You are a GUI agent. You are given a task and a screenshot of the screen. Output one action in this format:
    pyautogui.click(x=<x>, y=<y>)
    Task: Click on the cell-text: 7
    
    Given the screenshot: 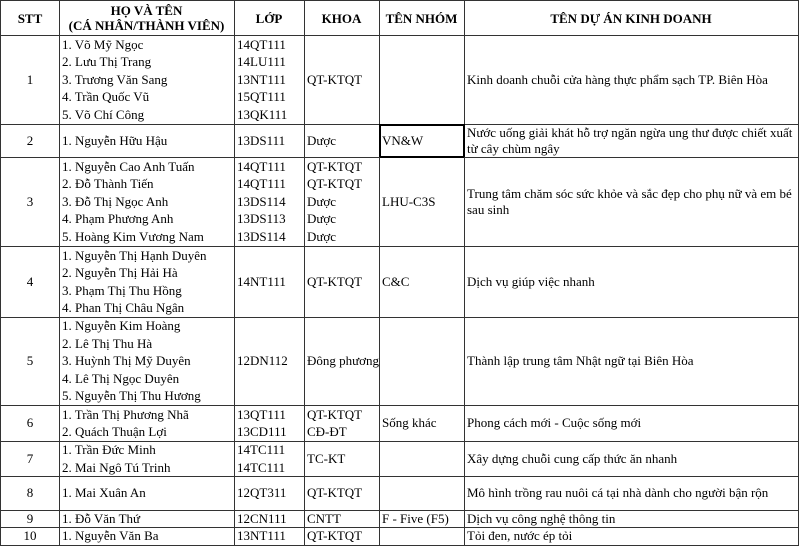 What is the action you would take?
    pyautogui.click(x=30, y=458)
    